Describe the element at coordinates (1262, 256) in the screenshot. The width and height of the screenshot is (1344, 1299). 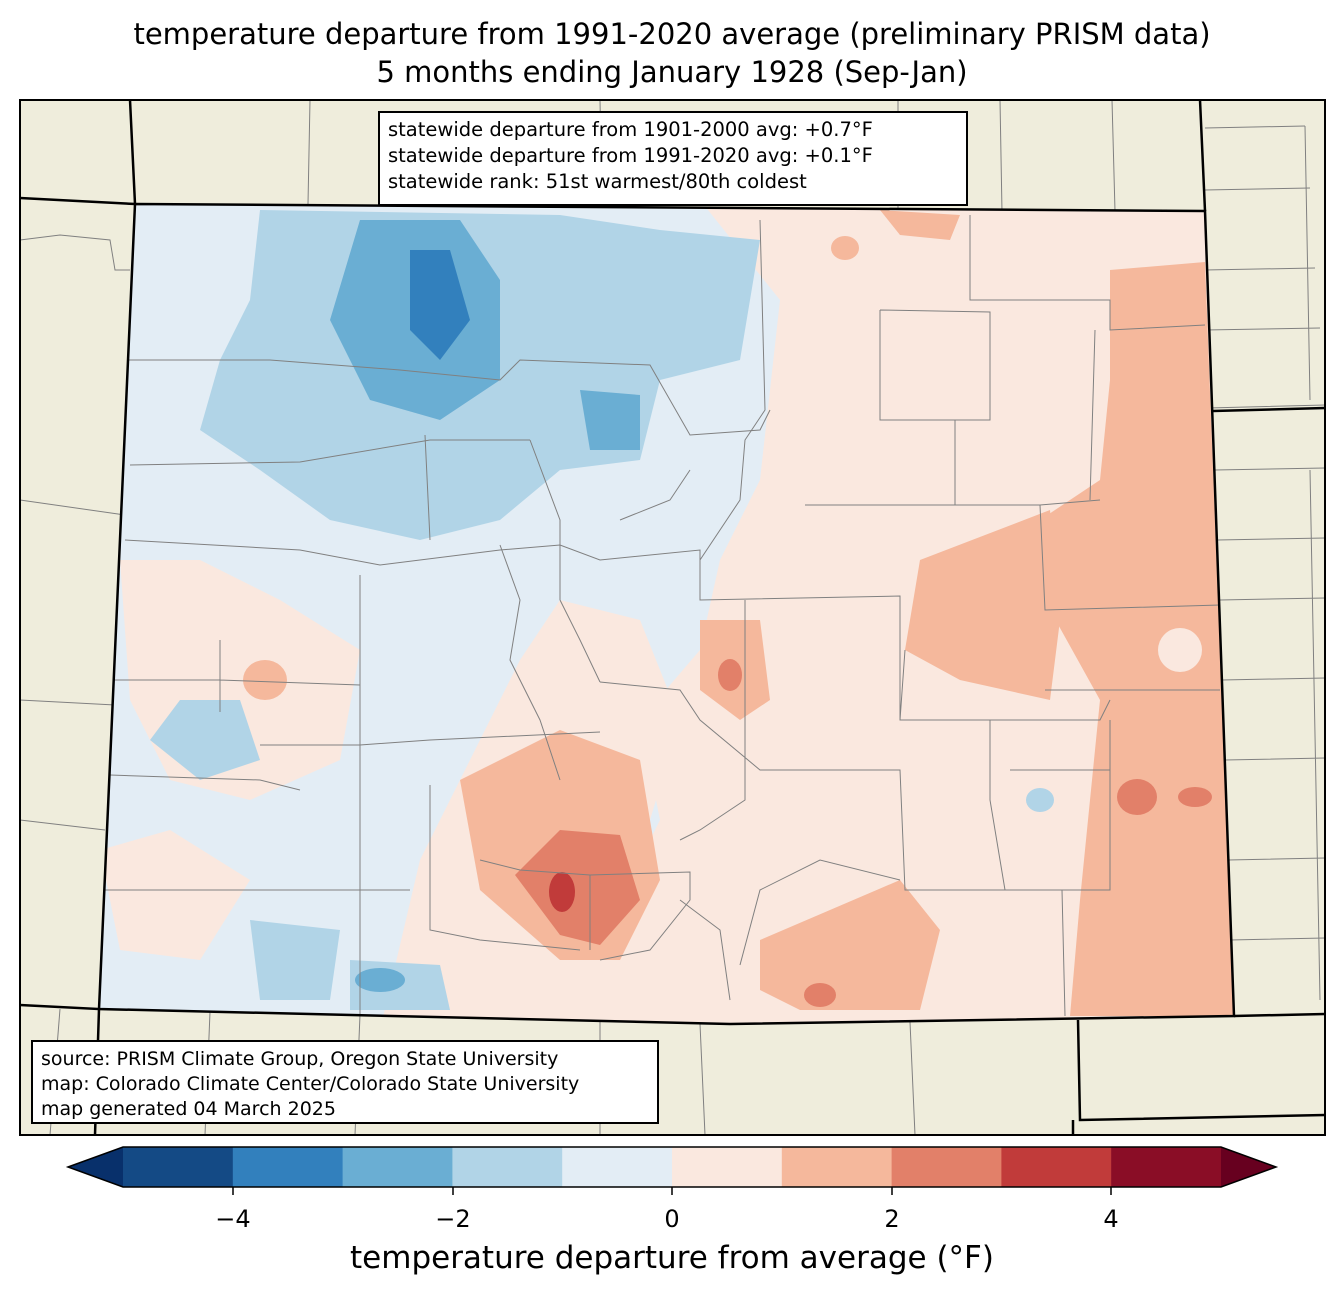
I see `nebraska-kansas-border` at that location.